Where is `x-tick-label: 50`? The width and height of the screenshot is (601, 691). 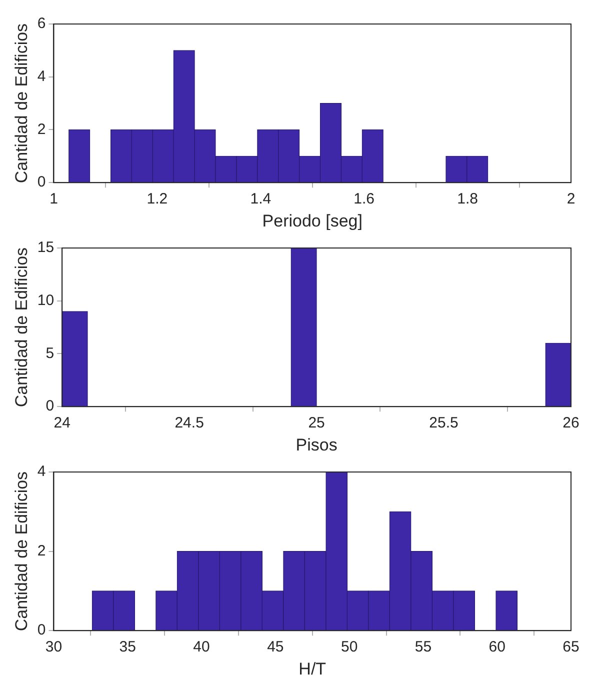 x-tick-label: 50 is located at coordinates (349, 647).